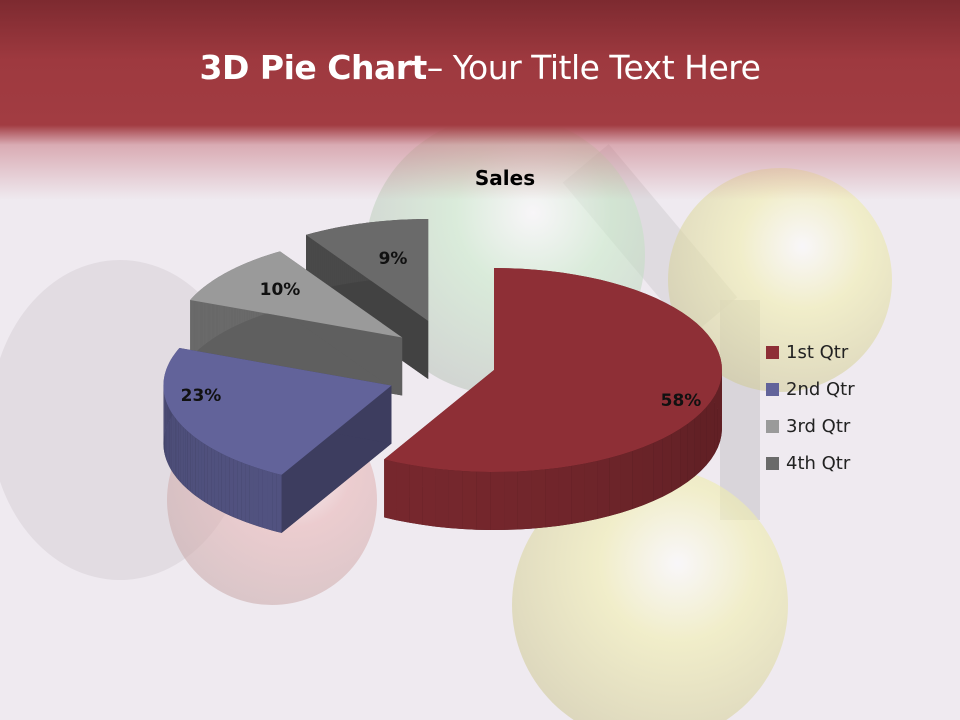  I want to click on title-bold-part: 3D Pie Chart, so click(313, 67).